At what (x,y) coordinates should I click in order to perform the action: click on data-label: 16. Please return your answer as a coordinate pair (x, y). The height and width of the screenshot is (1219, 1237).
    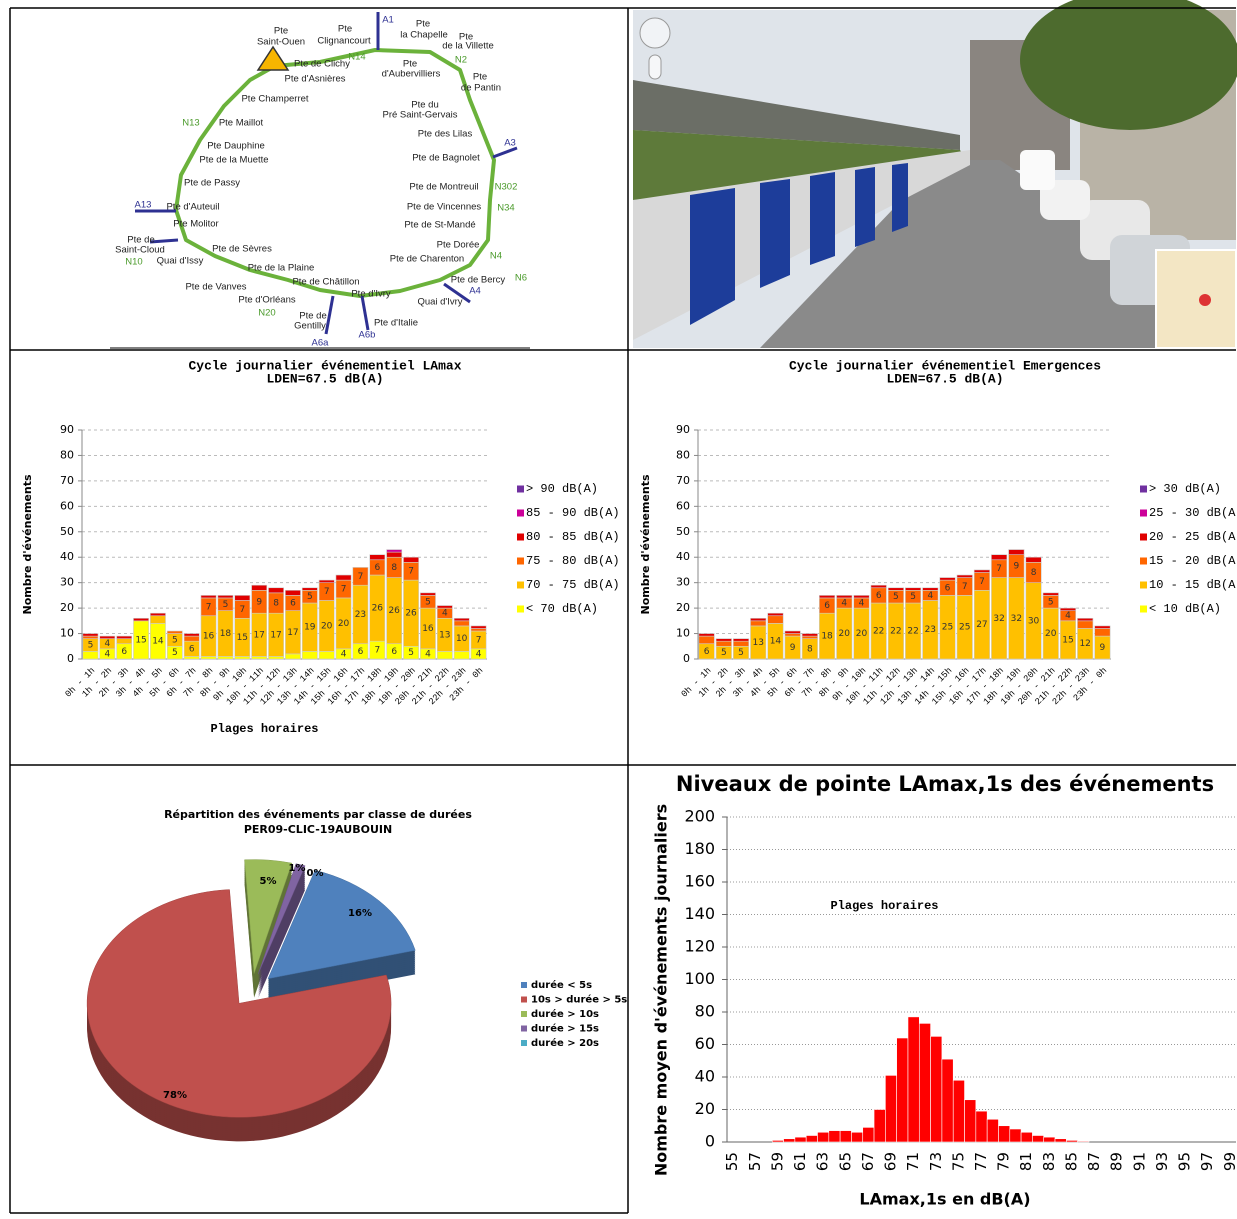
    Looking at the image, I should click on (209, 637).